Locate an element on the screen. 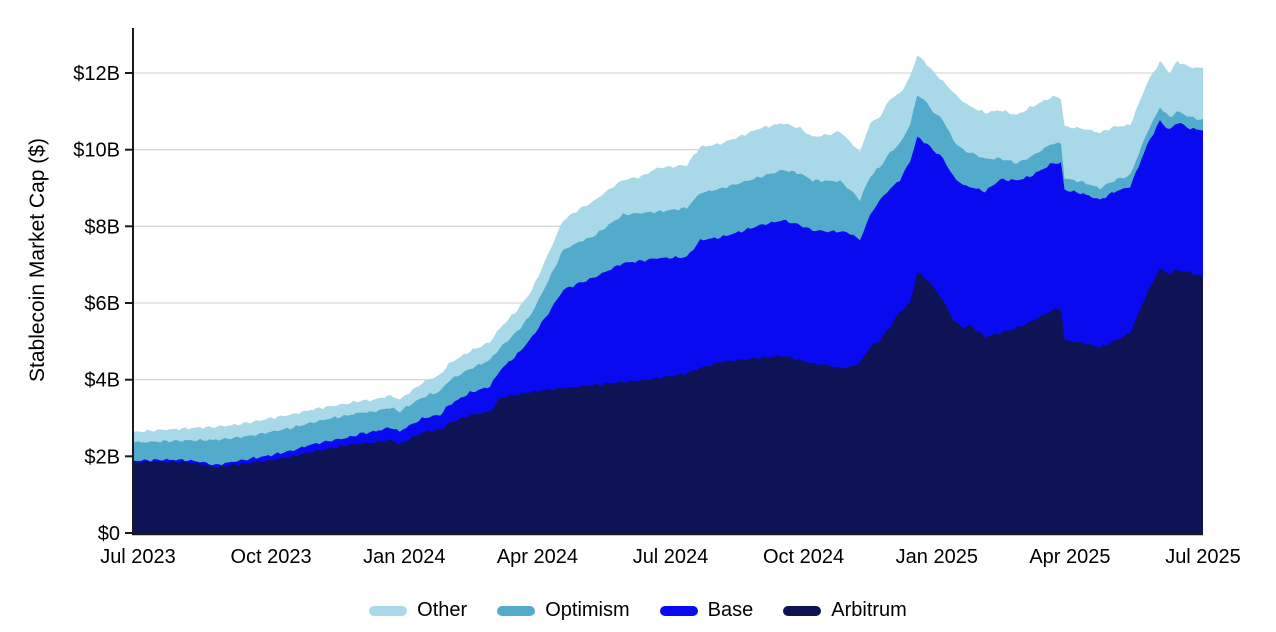 This screenshot has width=1276, height=632. legend-label-base: Base is located at coordinates (730, 610).